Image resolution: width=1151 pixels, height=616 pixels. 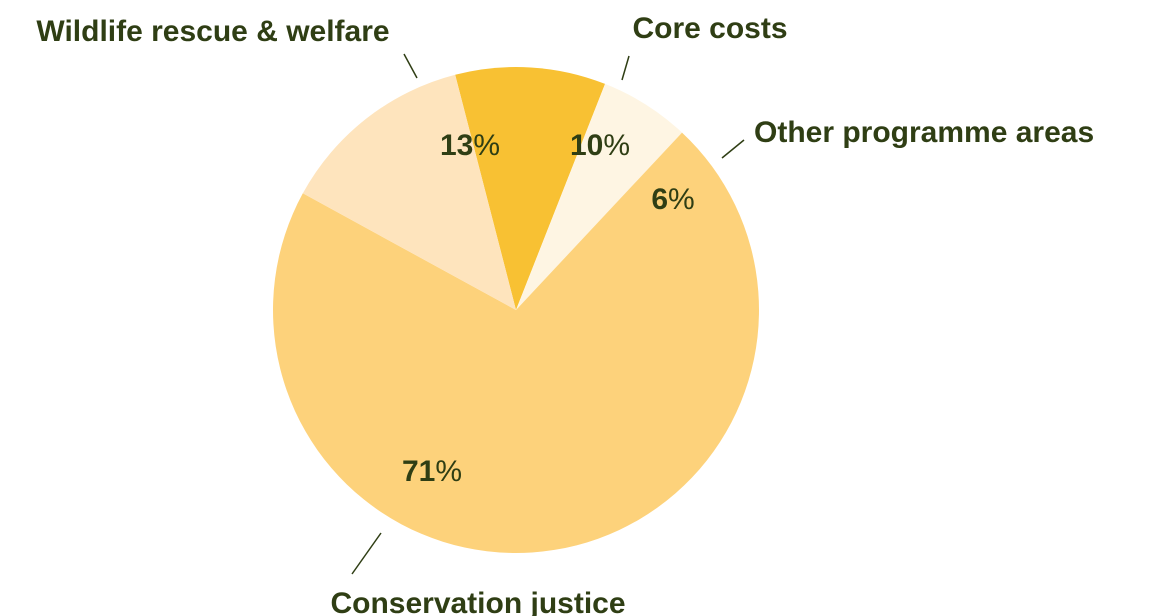 I want to click on pie-slice-core-costs, so click(x=530, y=188).